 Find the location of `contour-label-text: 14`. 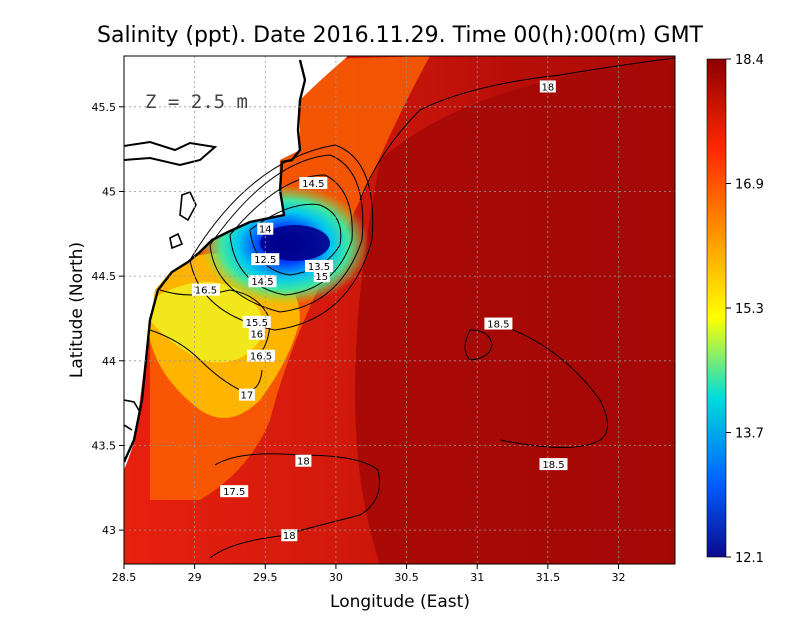

contour-label-text: 14 is located at coordinates (265, 230).